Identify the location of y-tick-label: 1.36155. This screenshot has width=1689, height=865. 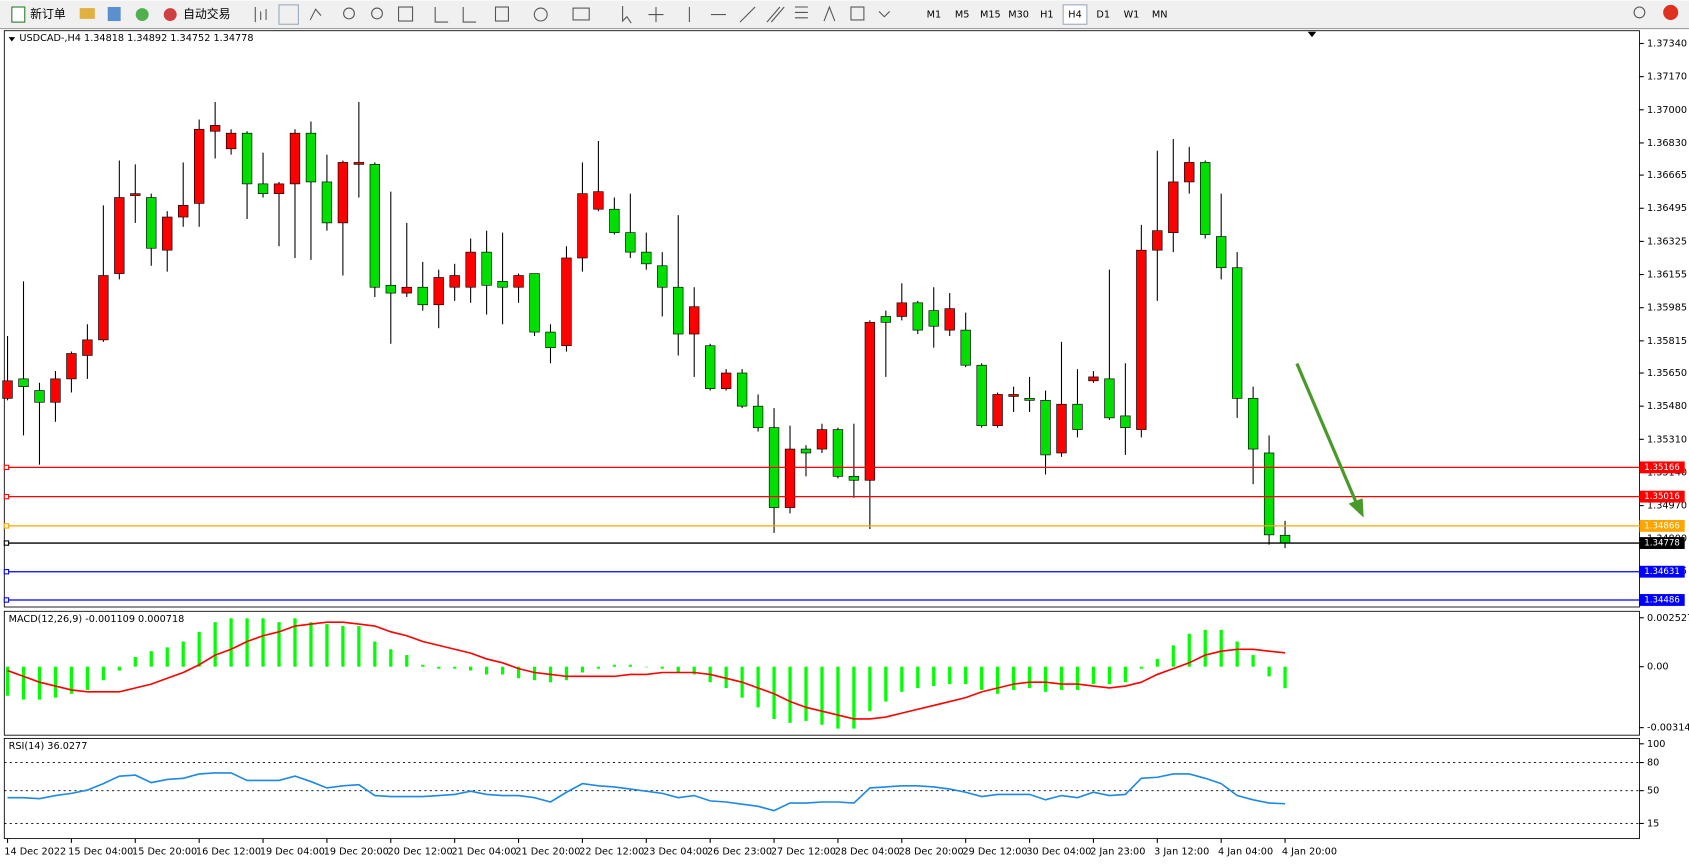
(1667, 275).